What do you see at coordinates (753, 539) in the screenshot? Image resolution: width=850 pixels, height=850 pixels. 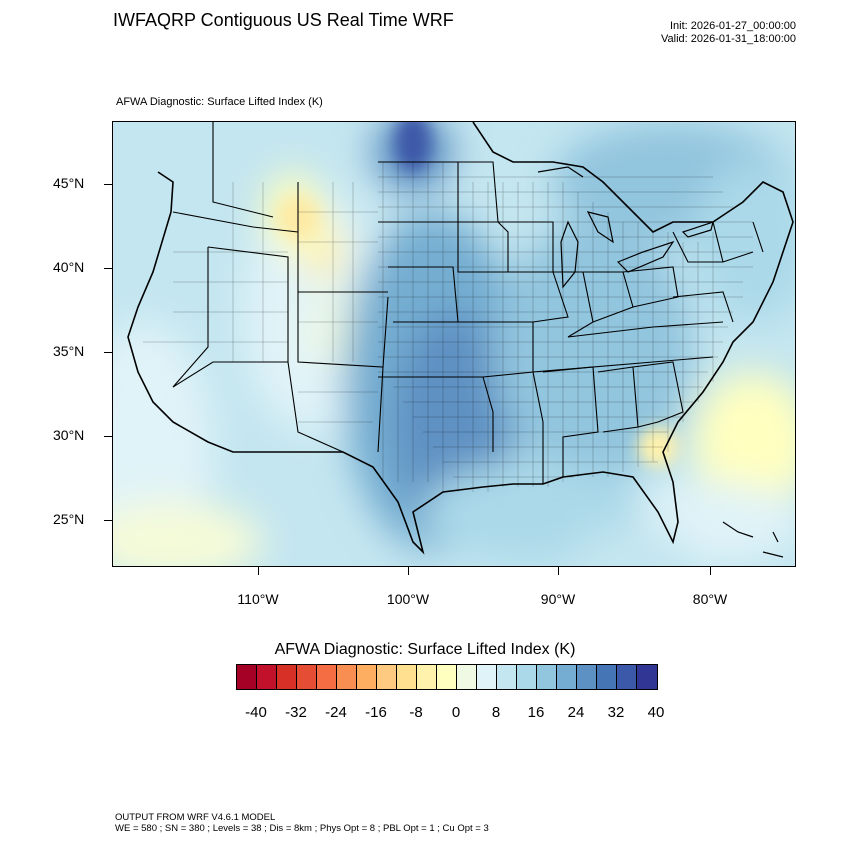 I see `caribbean-islands` at bounding box center [753, 539].